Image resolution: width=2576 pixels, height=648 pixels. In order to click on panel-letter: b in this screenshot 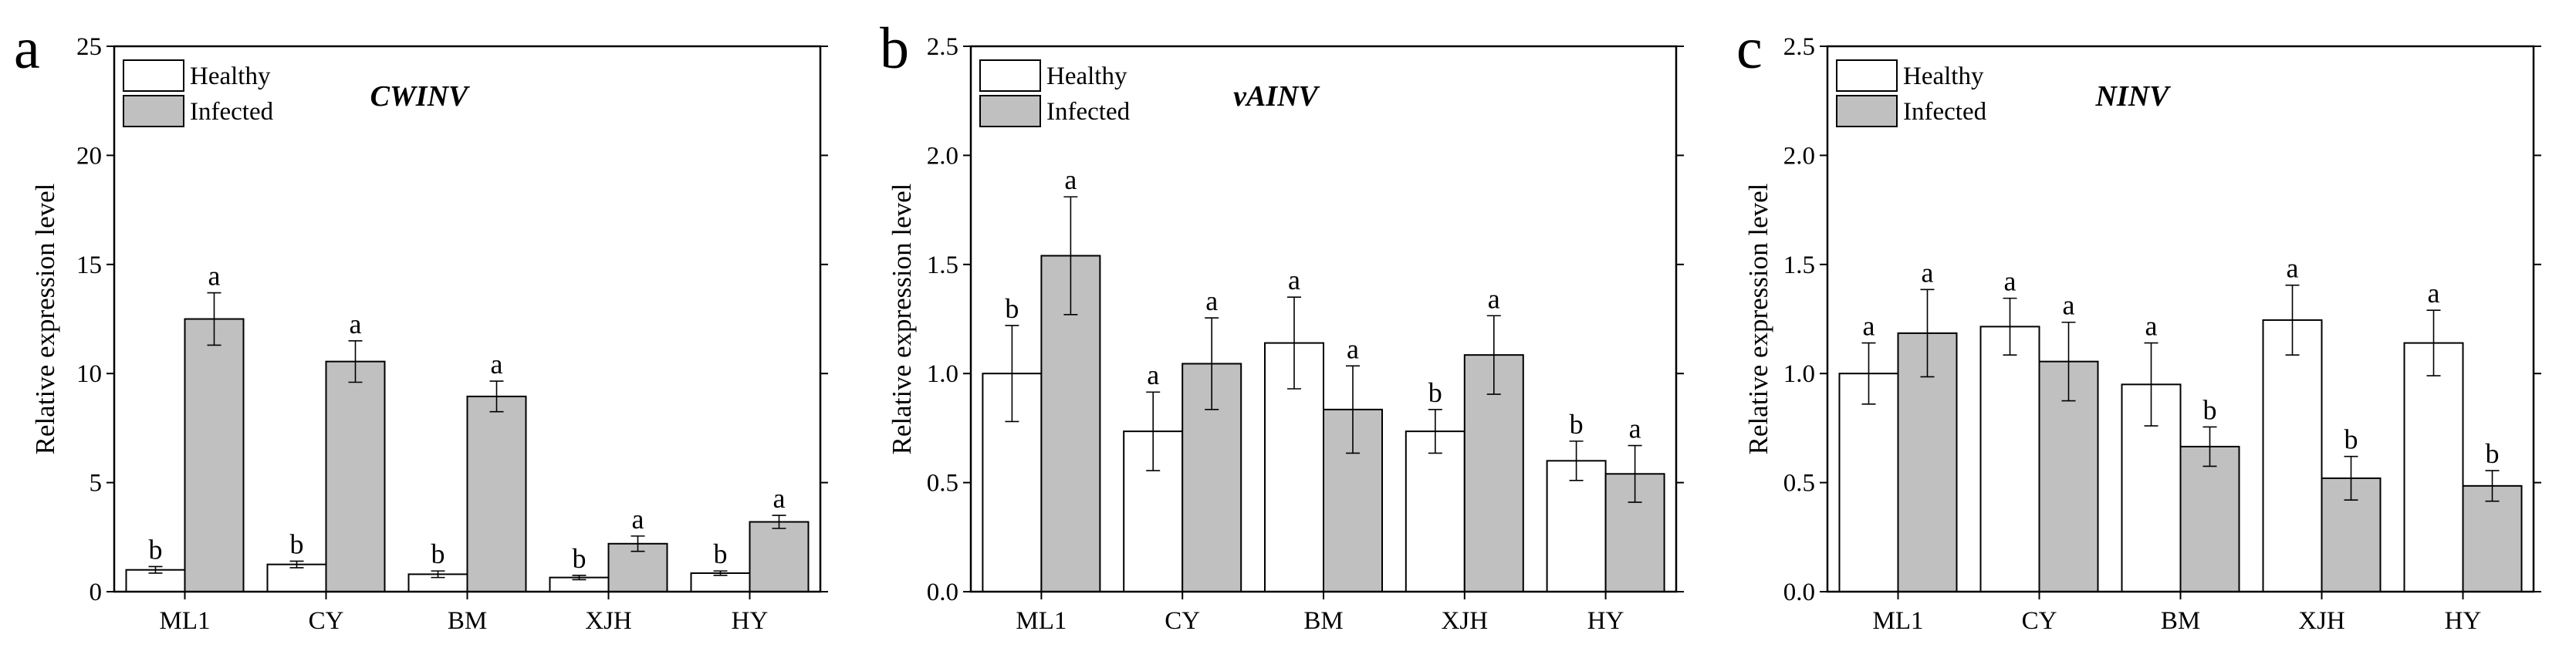, I will do `click(894, 48)`.